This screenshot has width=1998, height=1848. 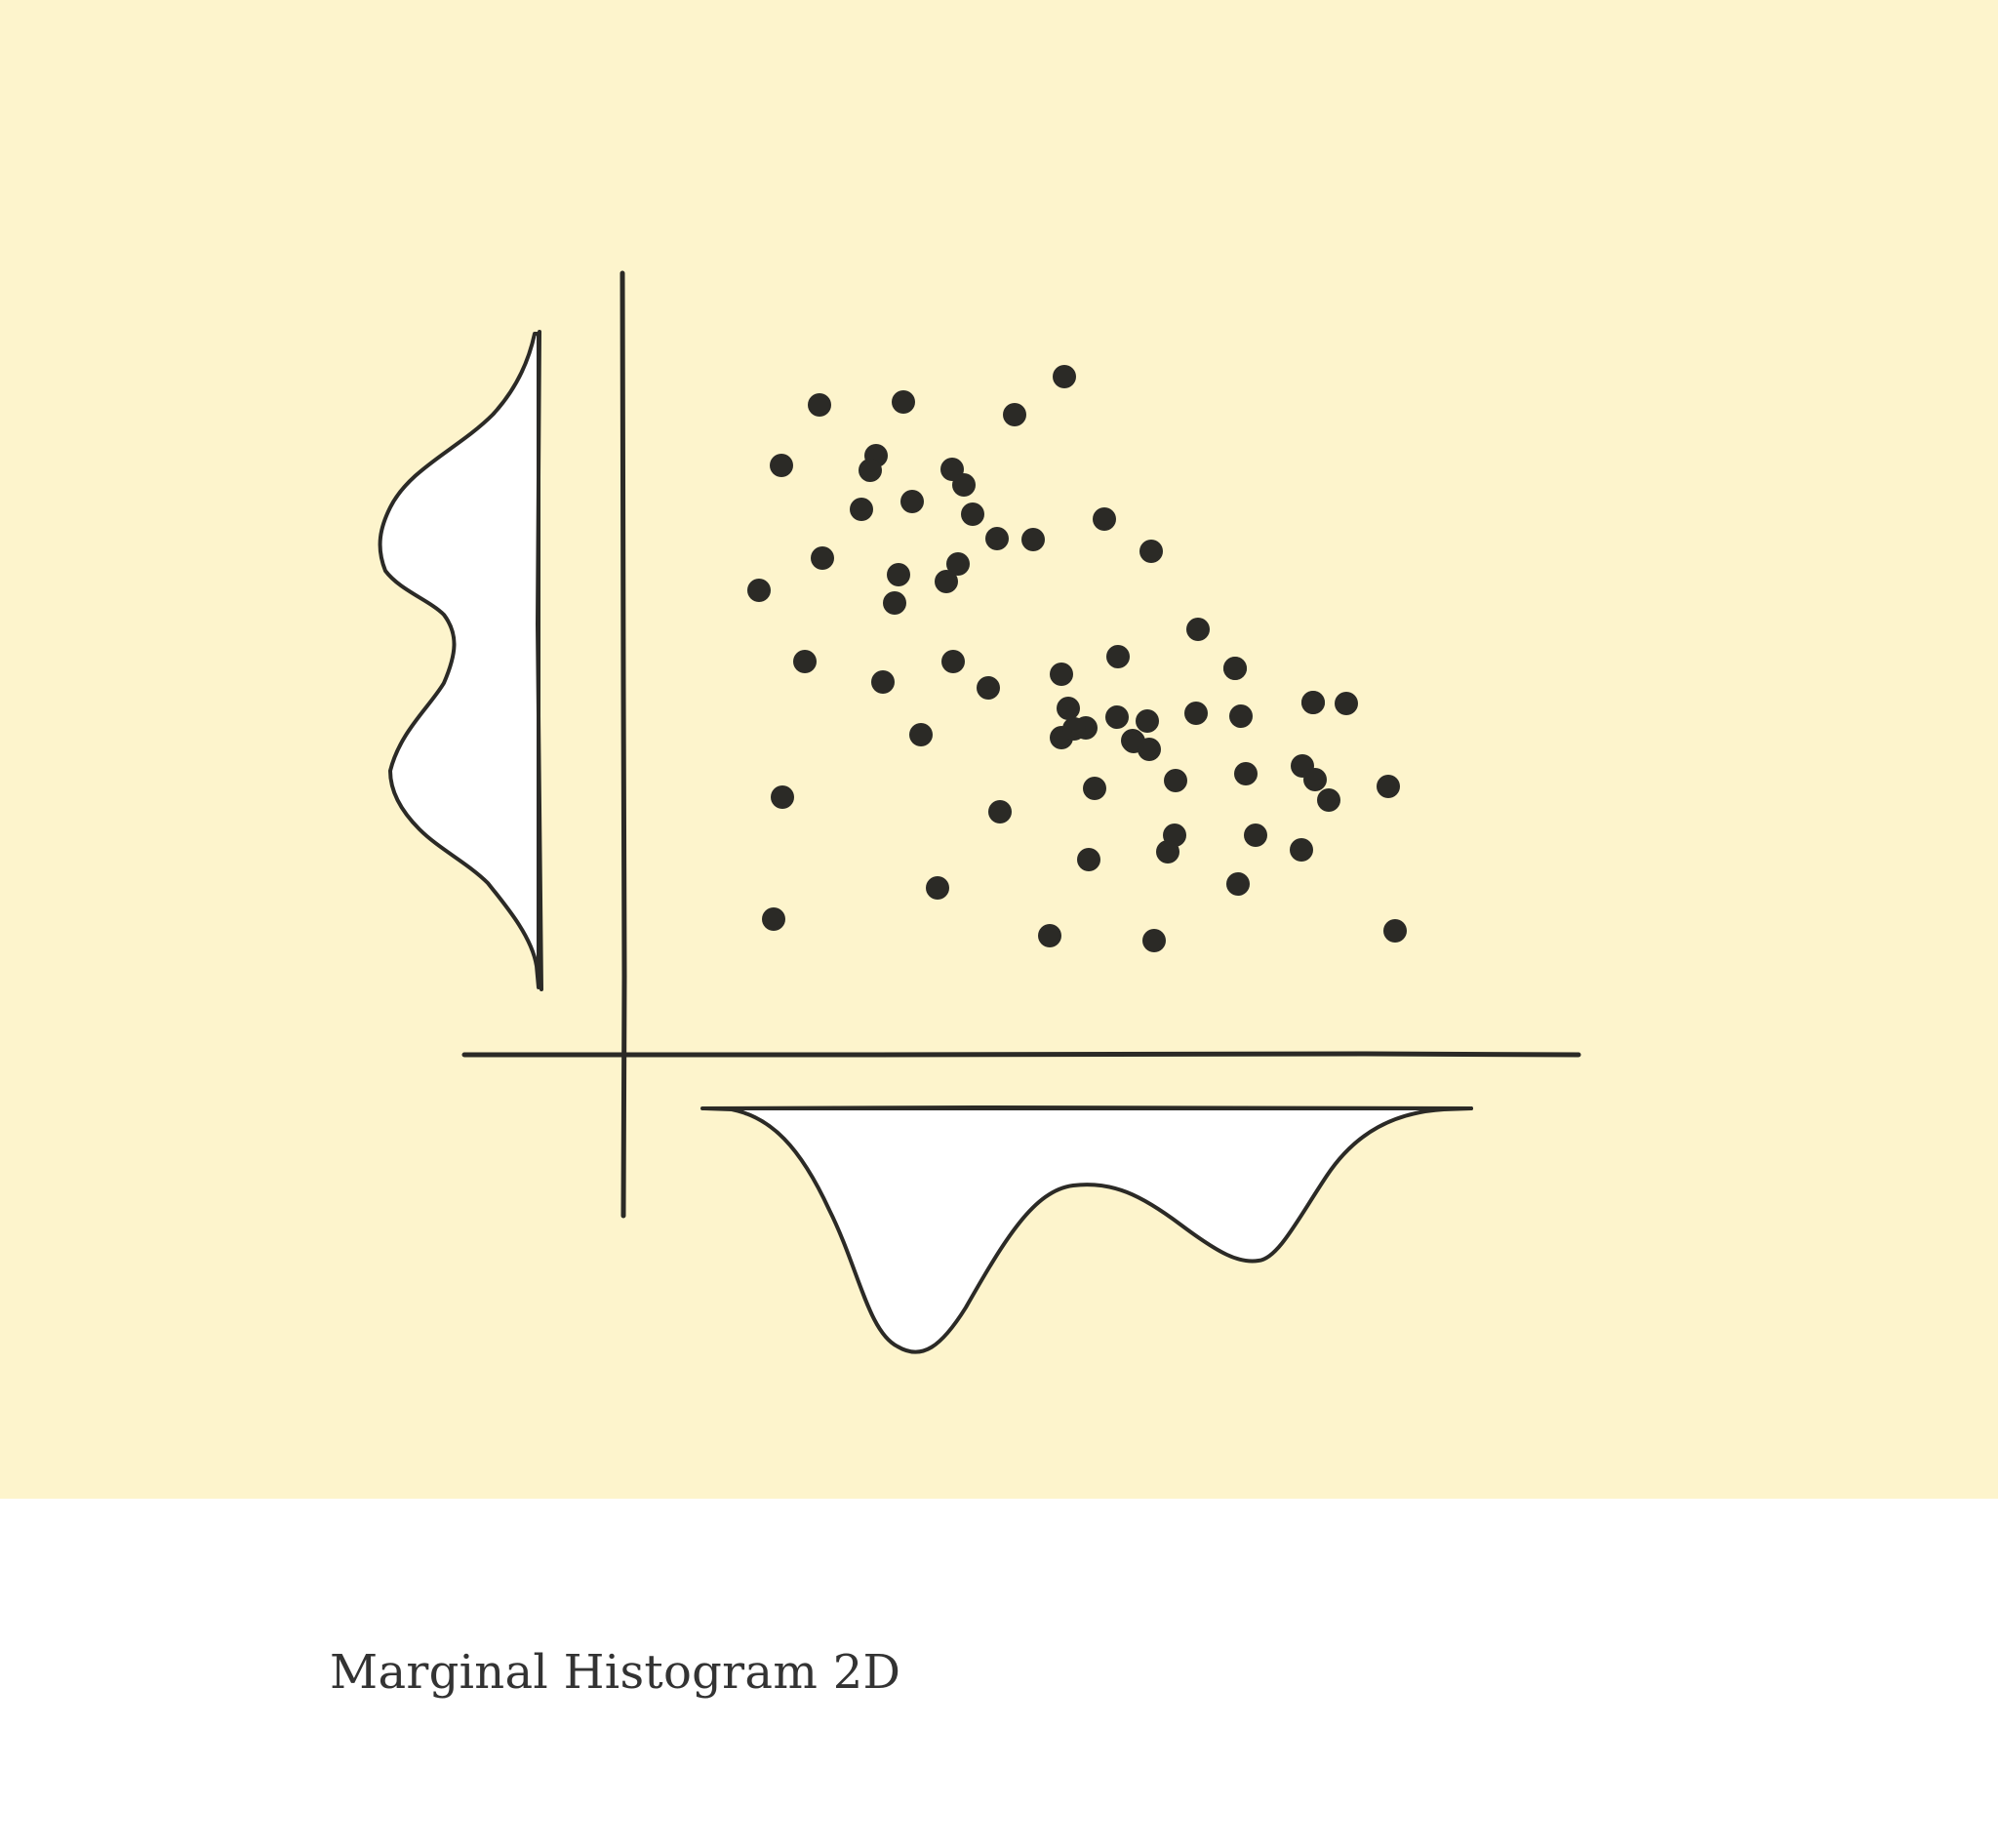 What do you see at coordinates (1087, 1230) in the screenshot?
I see `bottom-marginal-density` at bounding box center [1087, 1230].